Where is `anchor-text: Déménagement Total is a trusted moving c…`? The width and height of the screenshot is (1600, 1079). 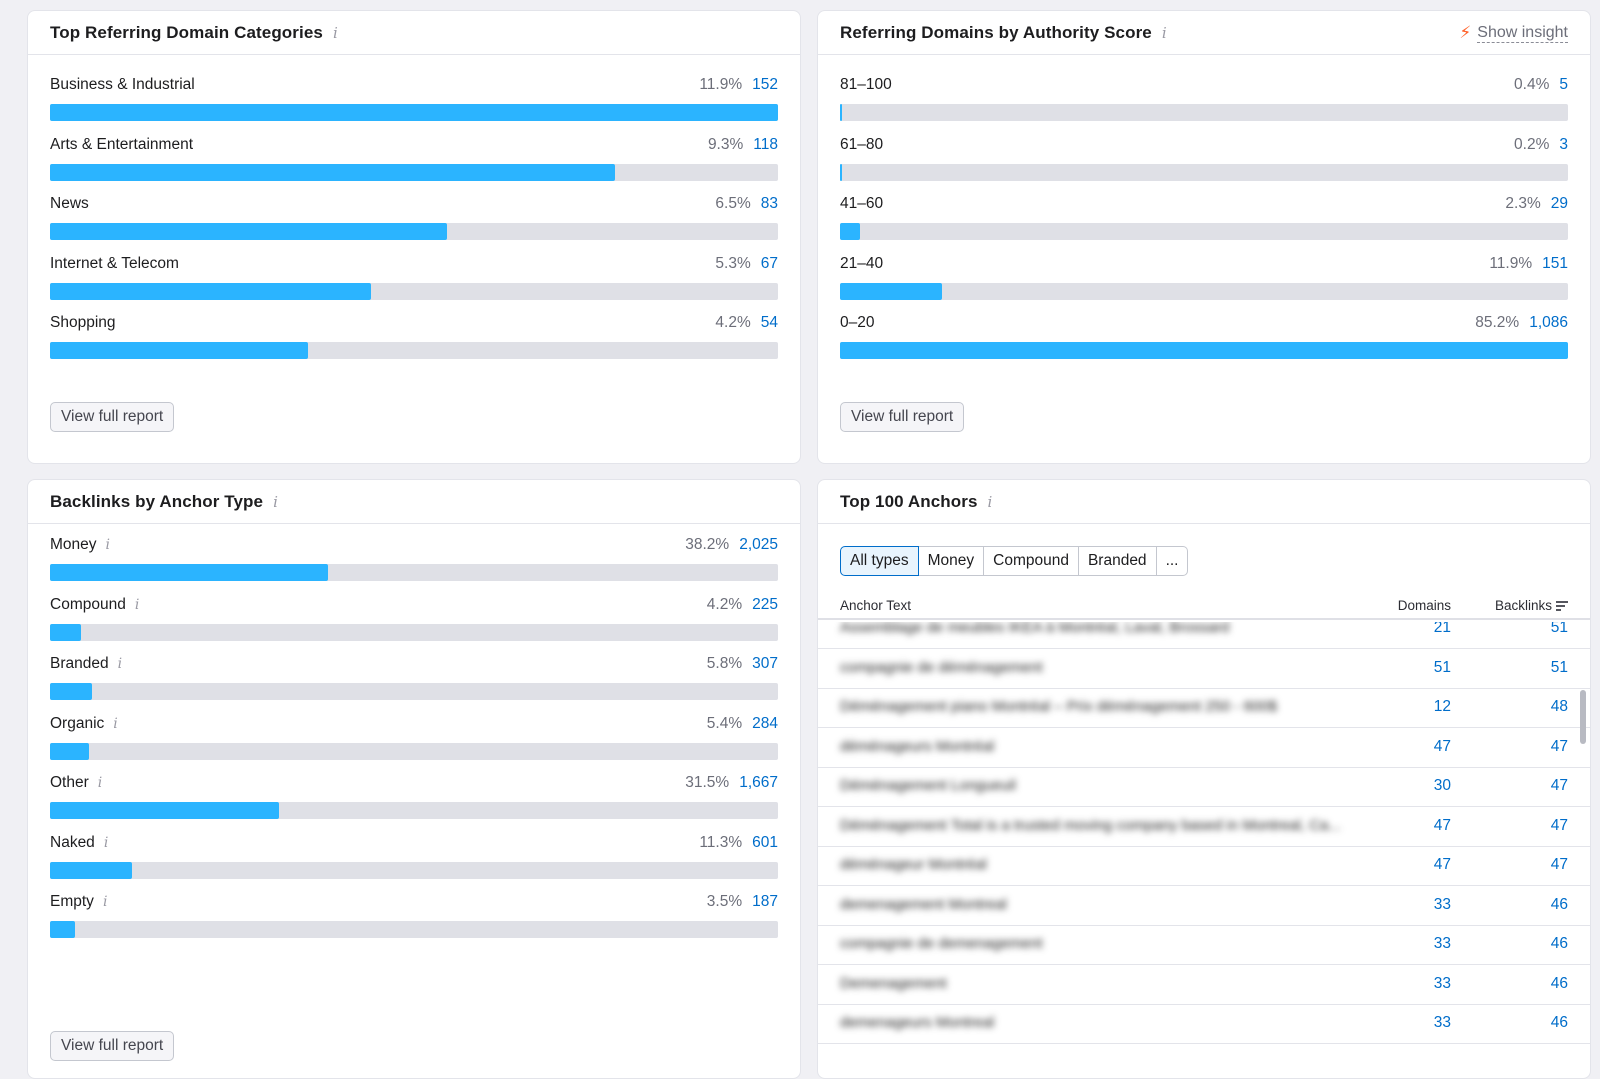
anchor-text: Déménagement Total is a trusted moving c… is located at coordinates (1090, 825).